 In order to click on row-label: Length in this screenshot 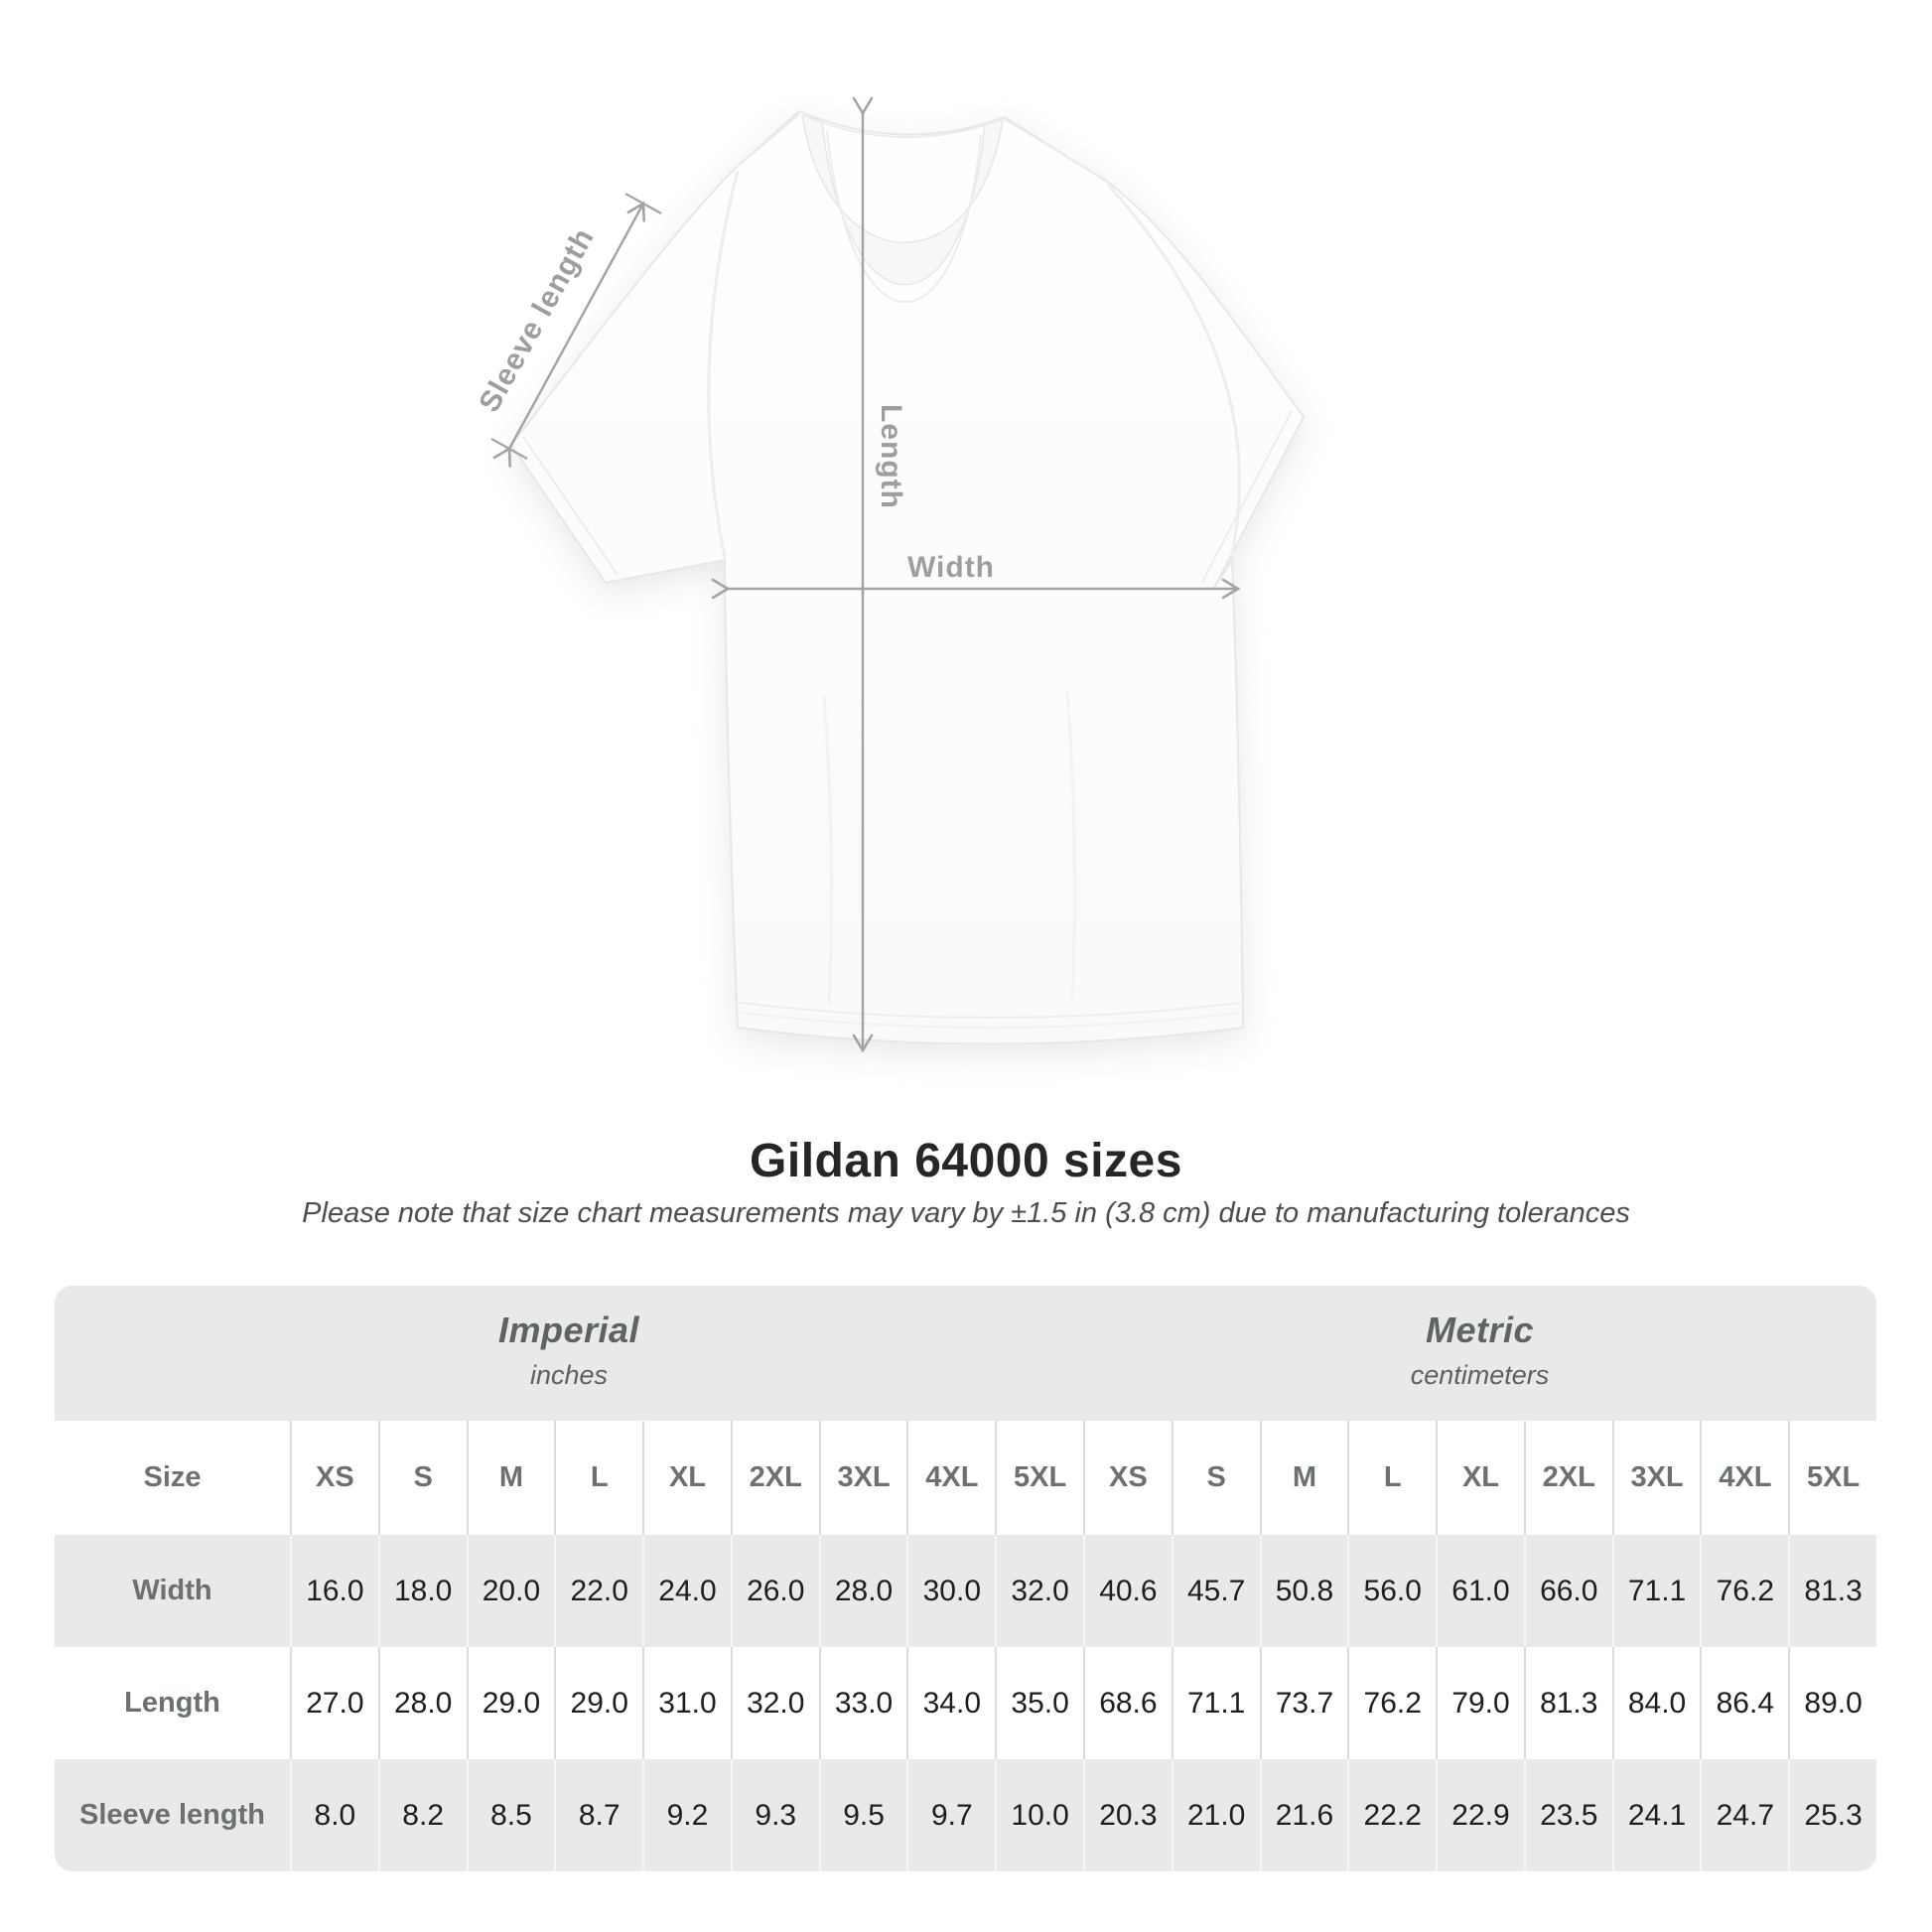, I will do `click(172, 1703)`.